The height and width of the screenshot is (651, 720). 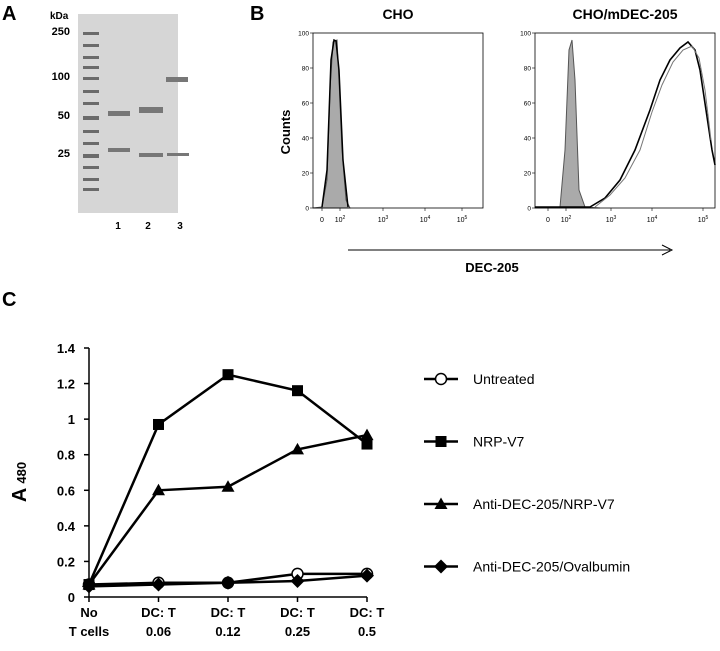 What do you see at coordinates (64, 154) in the screenshot?
I see `marker-label: 25` at bounding box center [64, 154].